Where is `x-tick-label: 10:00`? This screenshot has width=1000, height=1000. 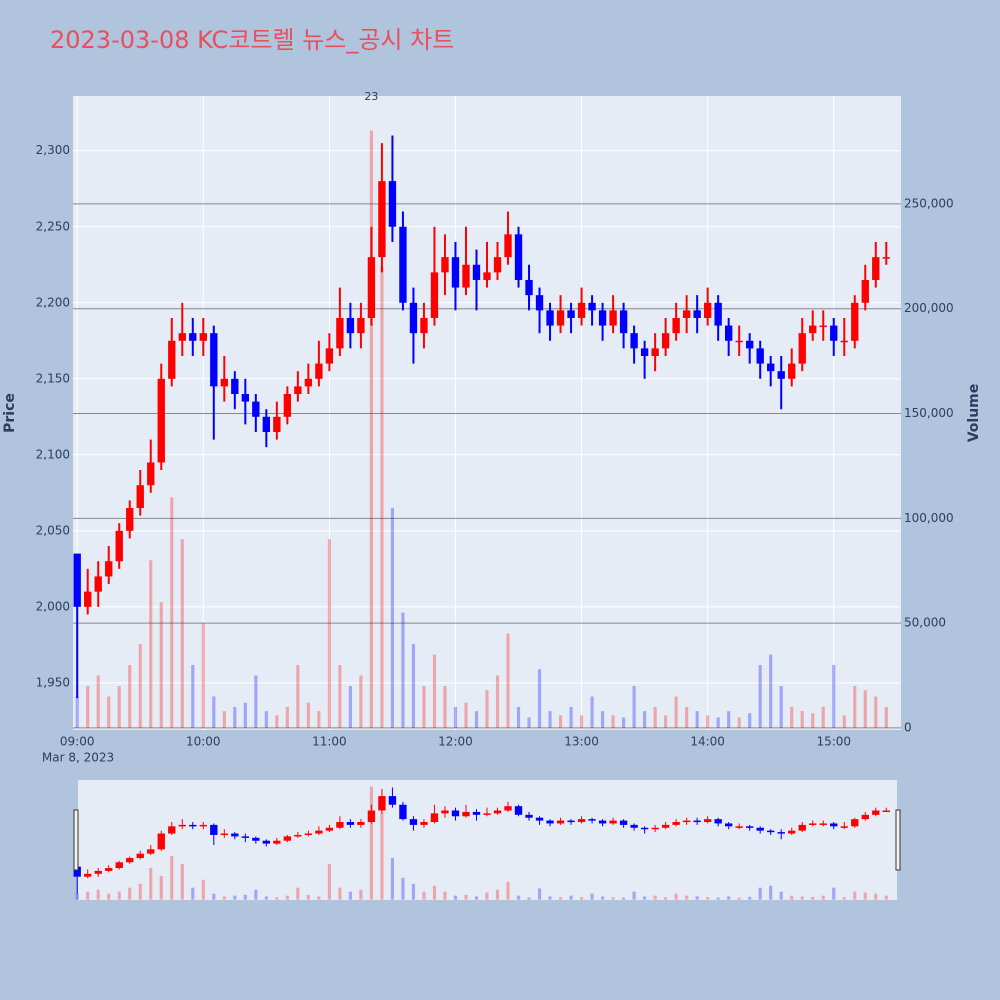
x-tick-label: 10:00 is located at coordinates (203, 742).